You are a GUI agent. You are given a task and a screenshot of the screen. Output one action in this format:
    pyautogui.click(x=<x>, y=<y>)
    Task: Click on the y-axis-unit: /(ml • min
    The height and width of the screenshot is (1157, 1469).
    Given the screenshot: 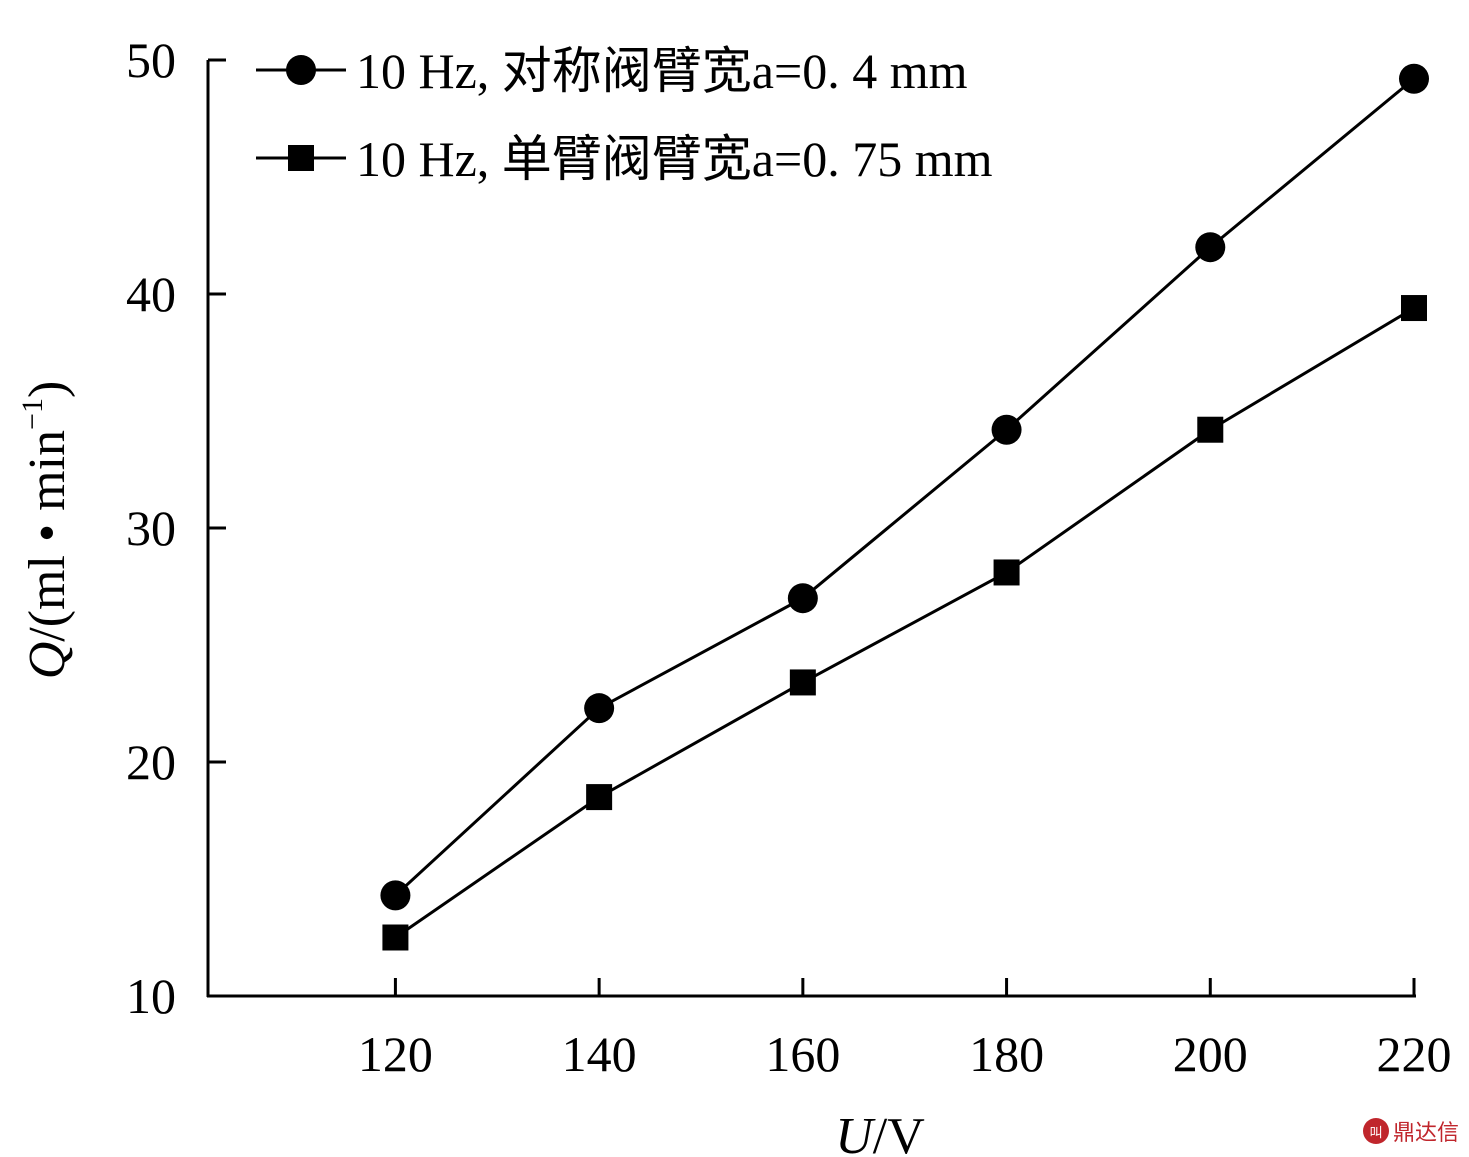 What is the action you would take?
    pyautogui.click(x=47, y=536)
    